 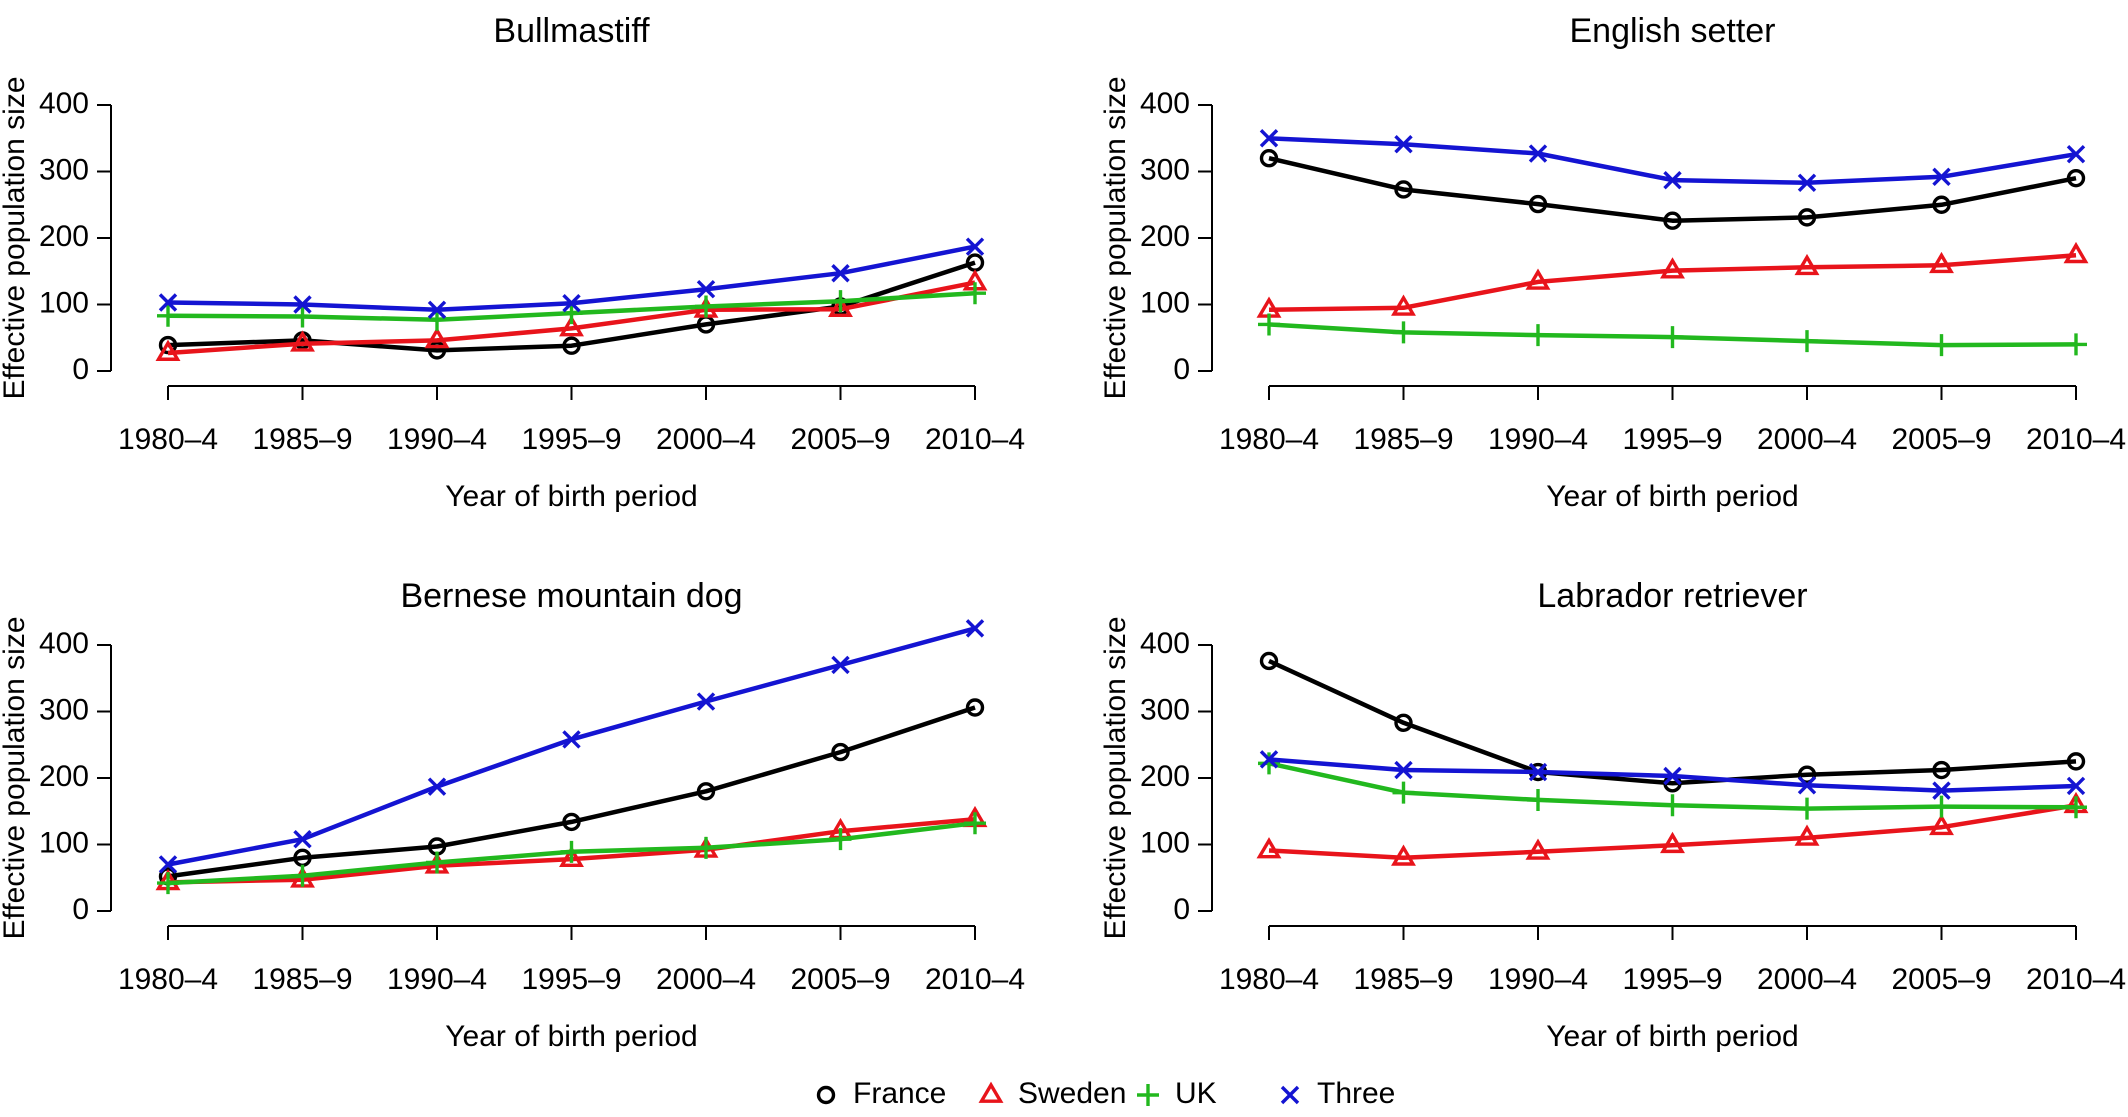 I want to click on panel-title: Bernese mountain dog, so click(x=571, y=596).